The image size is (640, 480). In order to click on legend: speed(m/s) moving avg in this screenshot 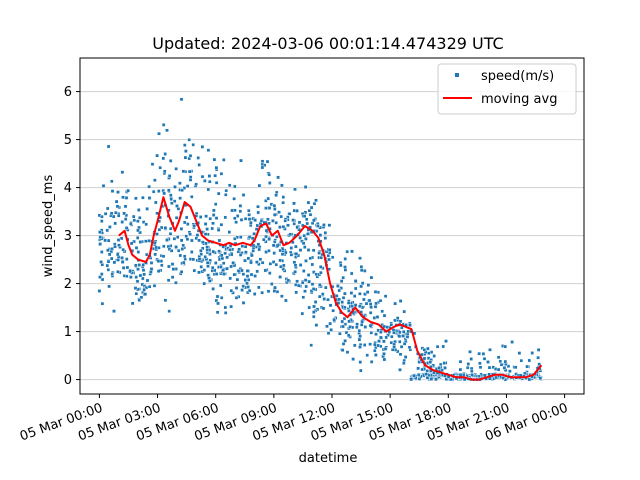, I will do `click(507, 89)`.